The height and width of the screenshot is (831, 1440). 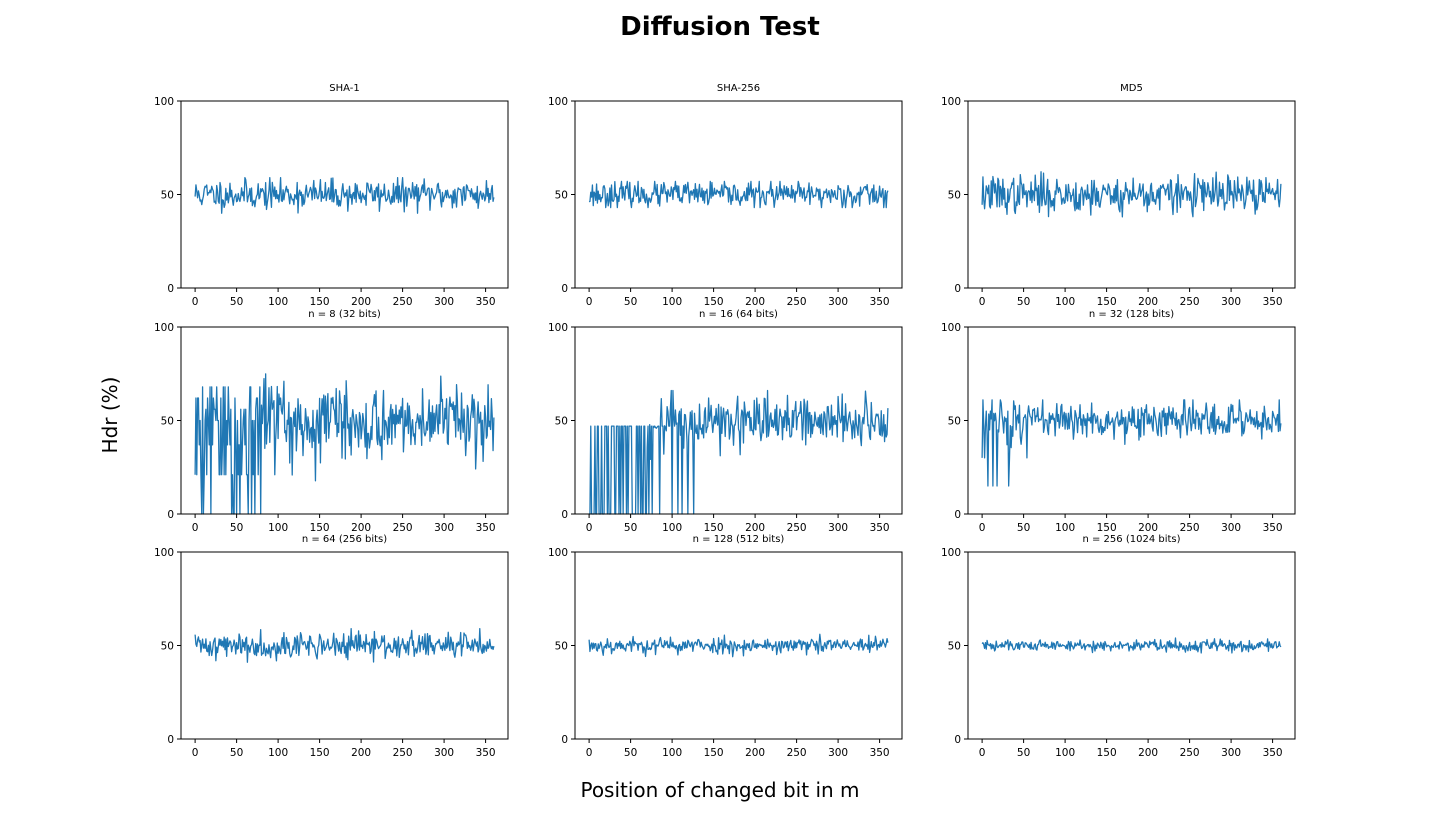 What do you see at coordinates (720, 790) in the screenshot?
I see `x-axis-label: Position of changed bit in m` at bounding box center [720, 790].